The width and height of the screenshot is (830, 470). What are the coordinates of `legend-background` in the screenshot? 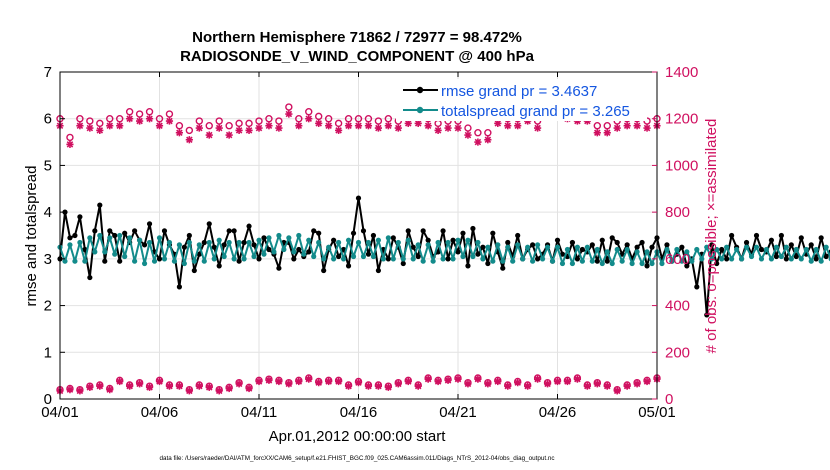 It's located at (521, 100).